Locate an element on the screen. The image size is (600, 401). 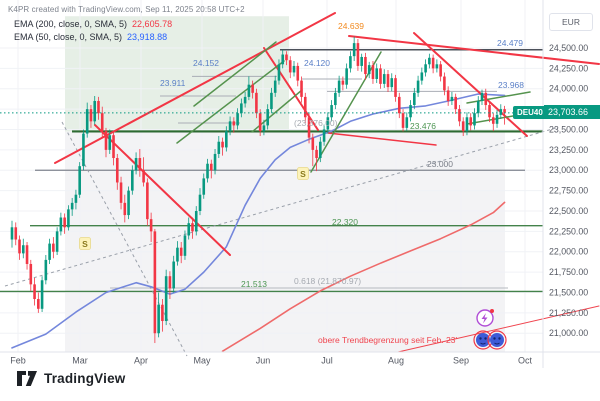
time-tick-label: Jun is located at coordinates (263, 361).